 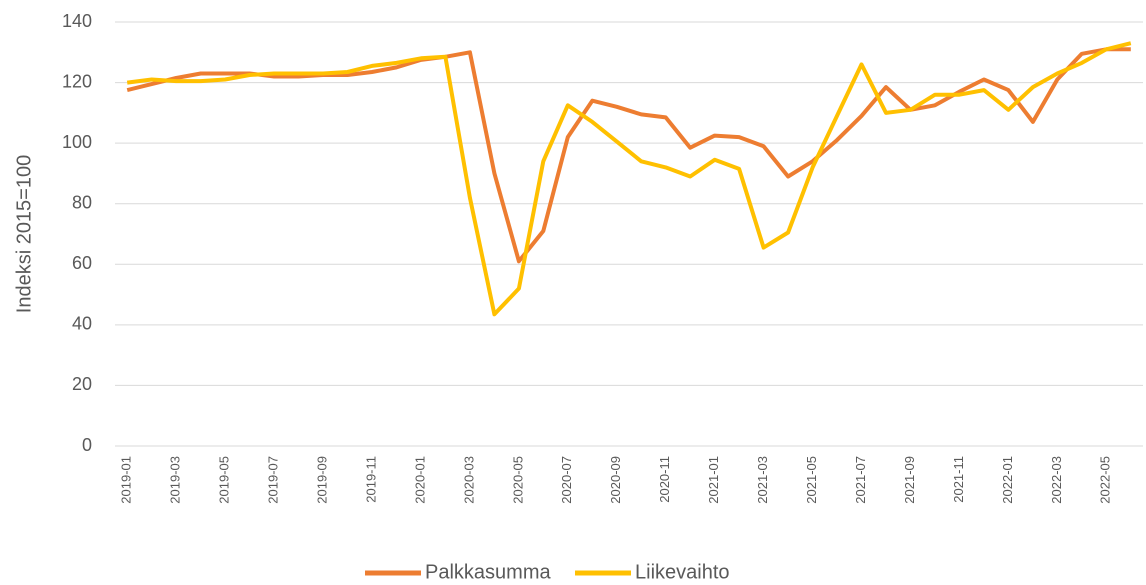 What do you see at coordinates (175, 480) in the screenshot?
I see `x-tick-label: 2019-03` at bounding box center [175, 480].